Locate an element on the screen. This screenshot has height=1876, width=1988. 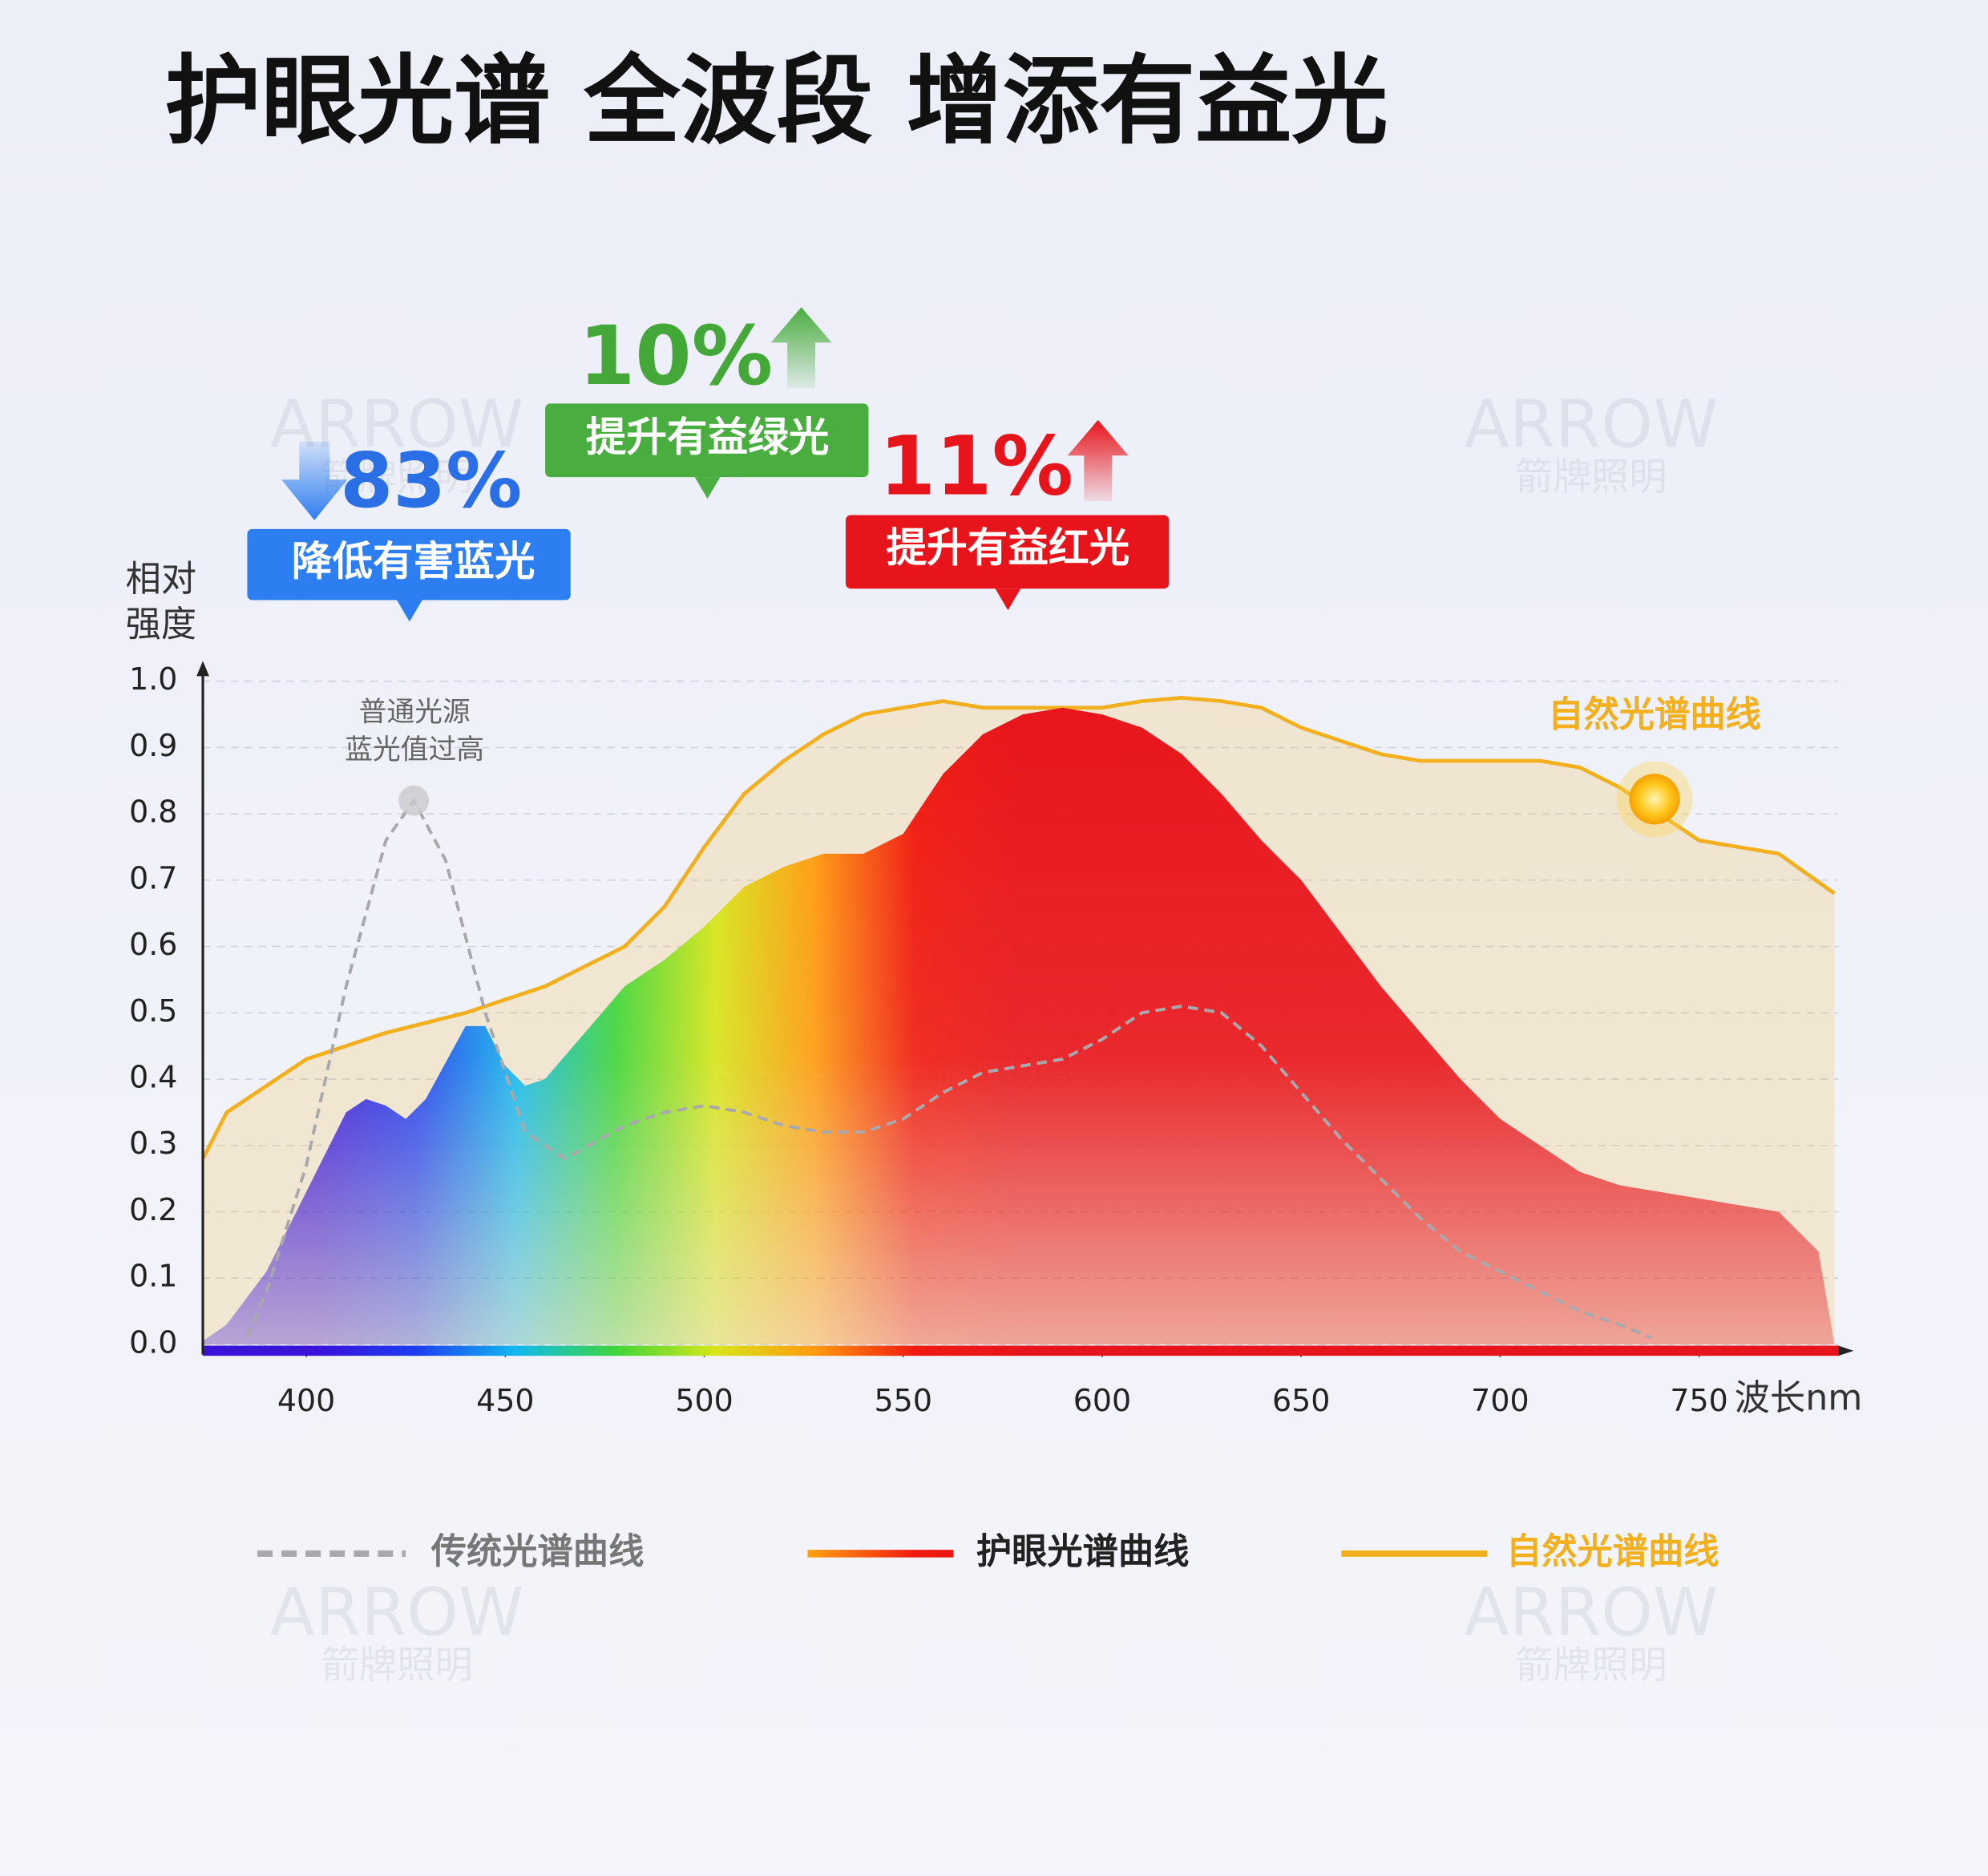
x-tick-label: 500 is located at coordinates (704, 1400).